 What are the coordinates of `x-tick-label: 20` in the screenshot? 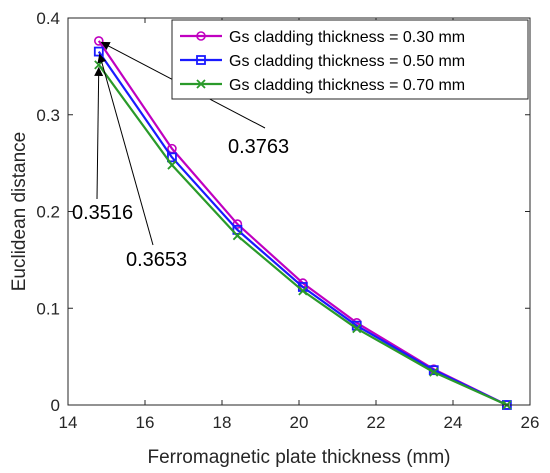 It's located at (299, 422).